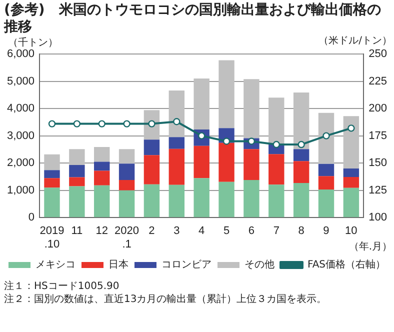 This screenshot has width=394, height=332. Describe the element at coordinates (201, 231) in the screenshot. I see `x-tick-label: 4` at that location.